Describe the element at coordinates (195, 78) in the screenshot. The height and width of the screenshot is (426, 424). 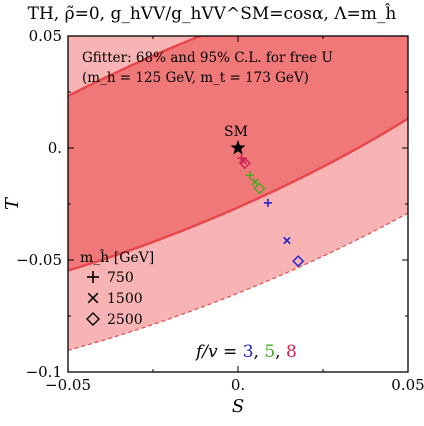
I see `annotation-line-2: (m_h = 125 GeV, m_t = 173 GeV)` at that location.